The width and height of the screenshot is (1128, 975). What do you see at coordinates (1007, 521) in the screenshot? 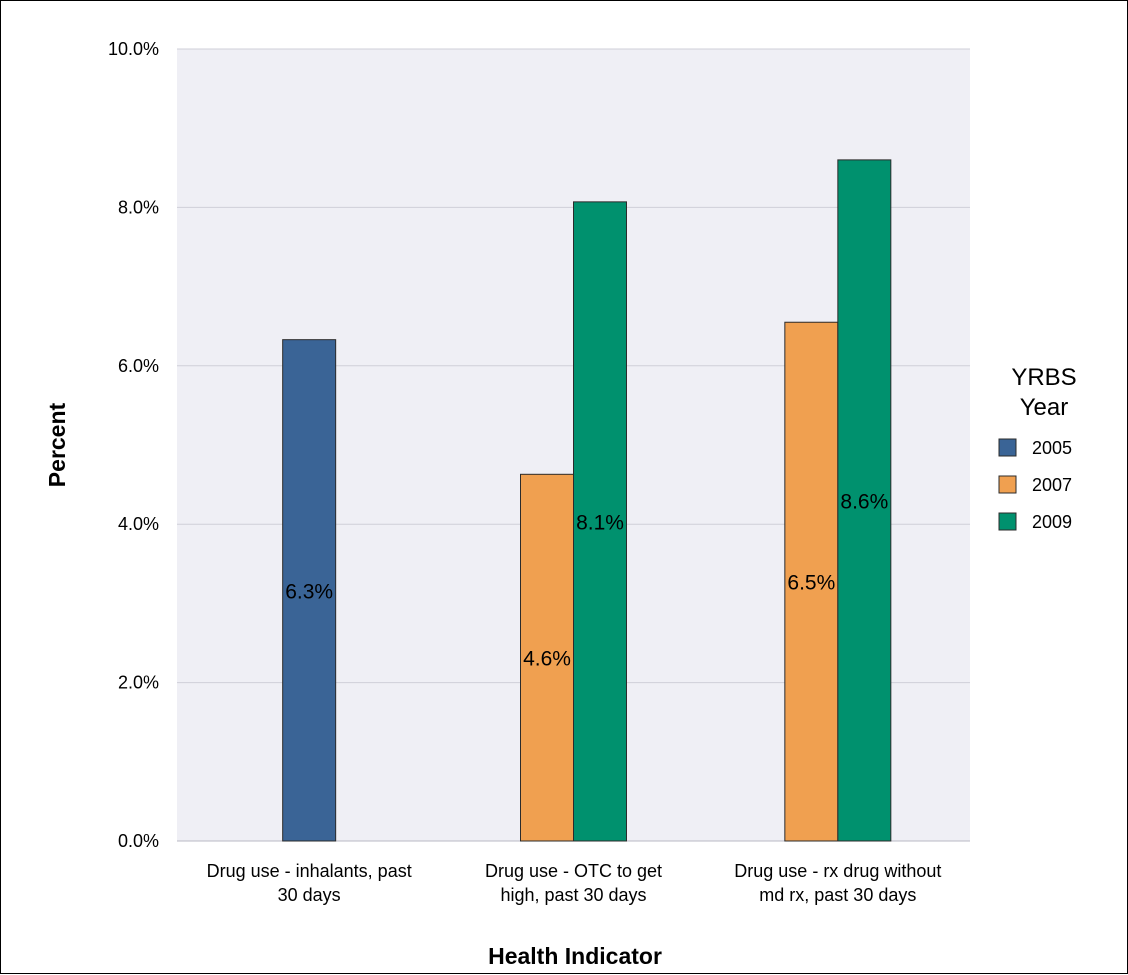
I see `legend-swatch-2009` at bounding box center [1007, 521].